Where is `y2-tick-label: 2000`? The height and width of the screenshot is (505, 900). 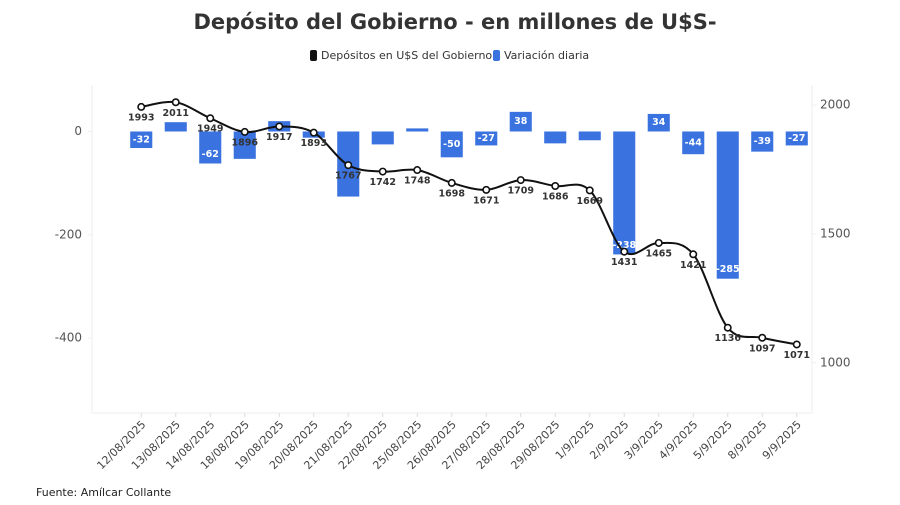
y2-tick-label: 2000 is located at coordinates (835, 105).